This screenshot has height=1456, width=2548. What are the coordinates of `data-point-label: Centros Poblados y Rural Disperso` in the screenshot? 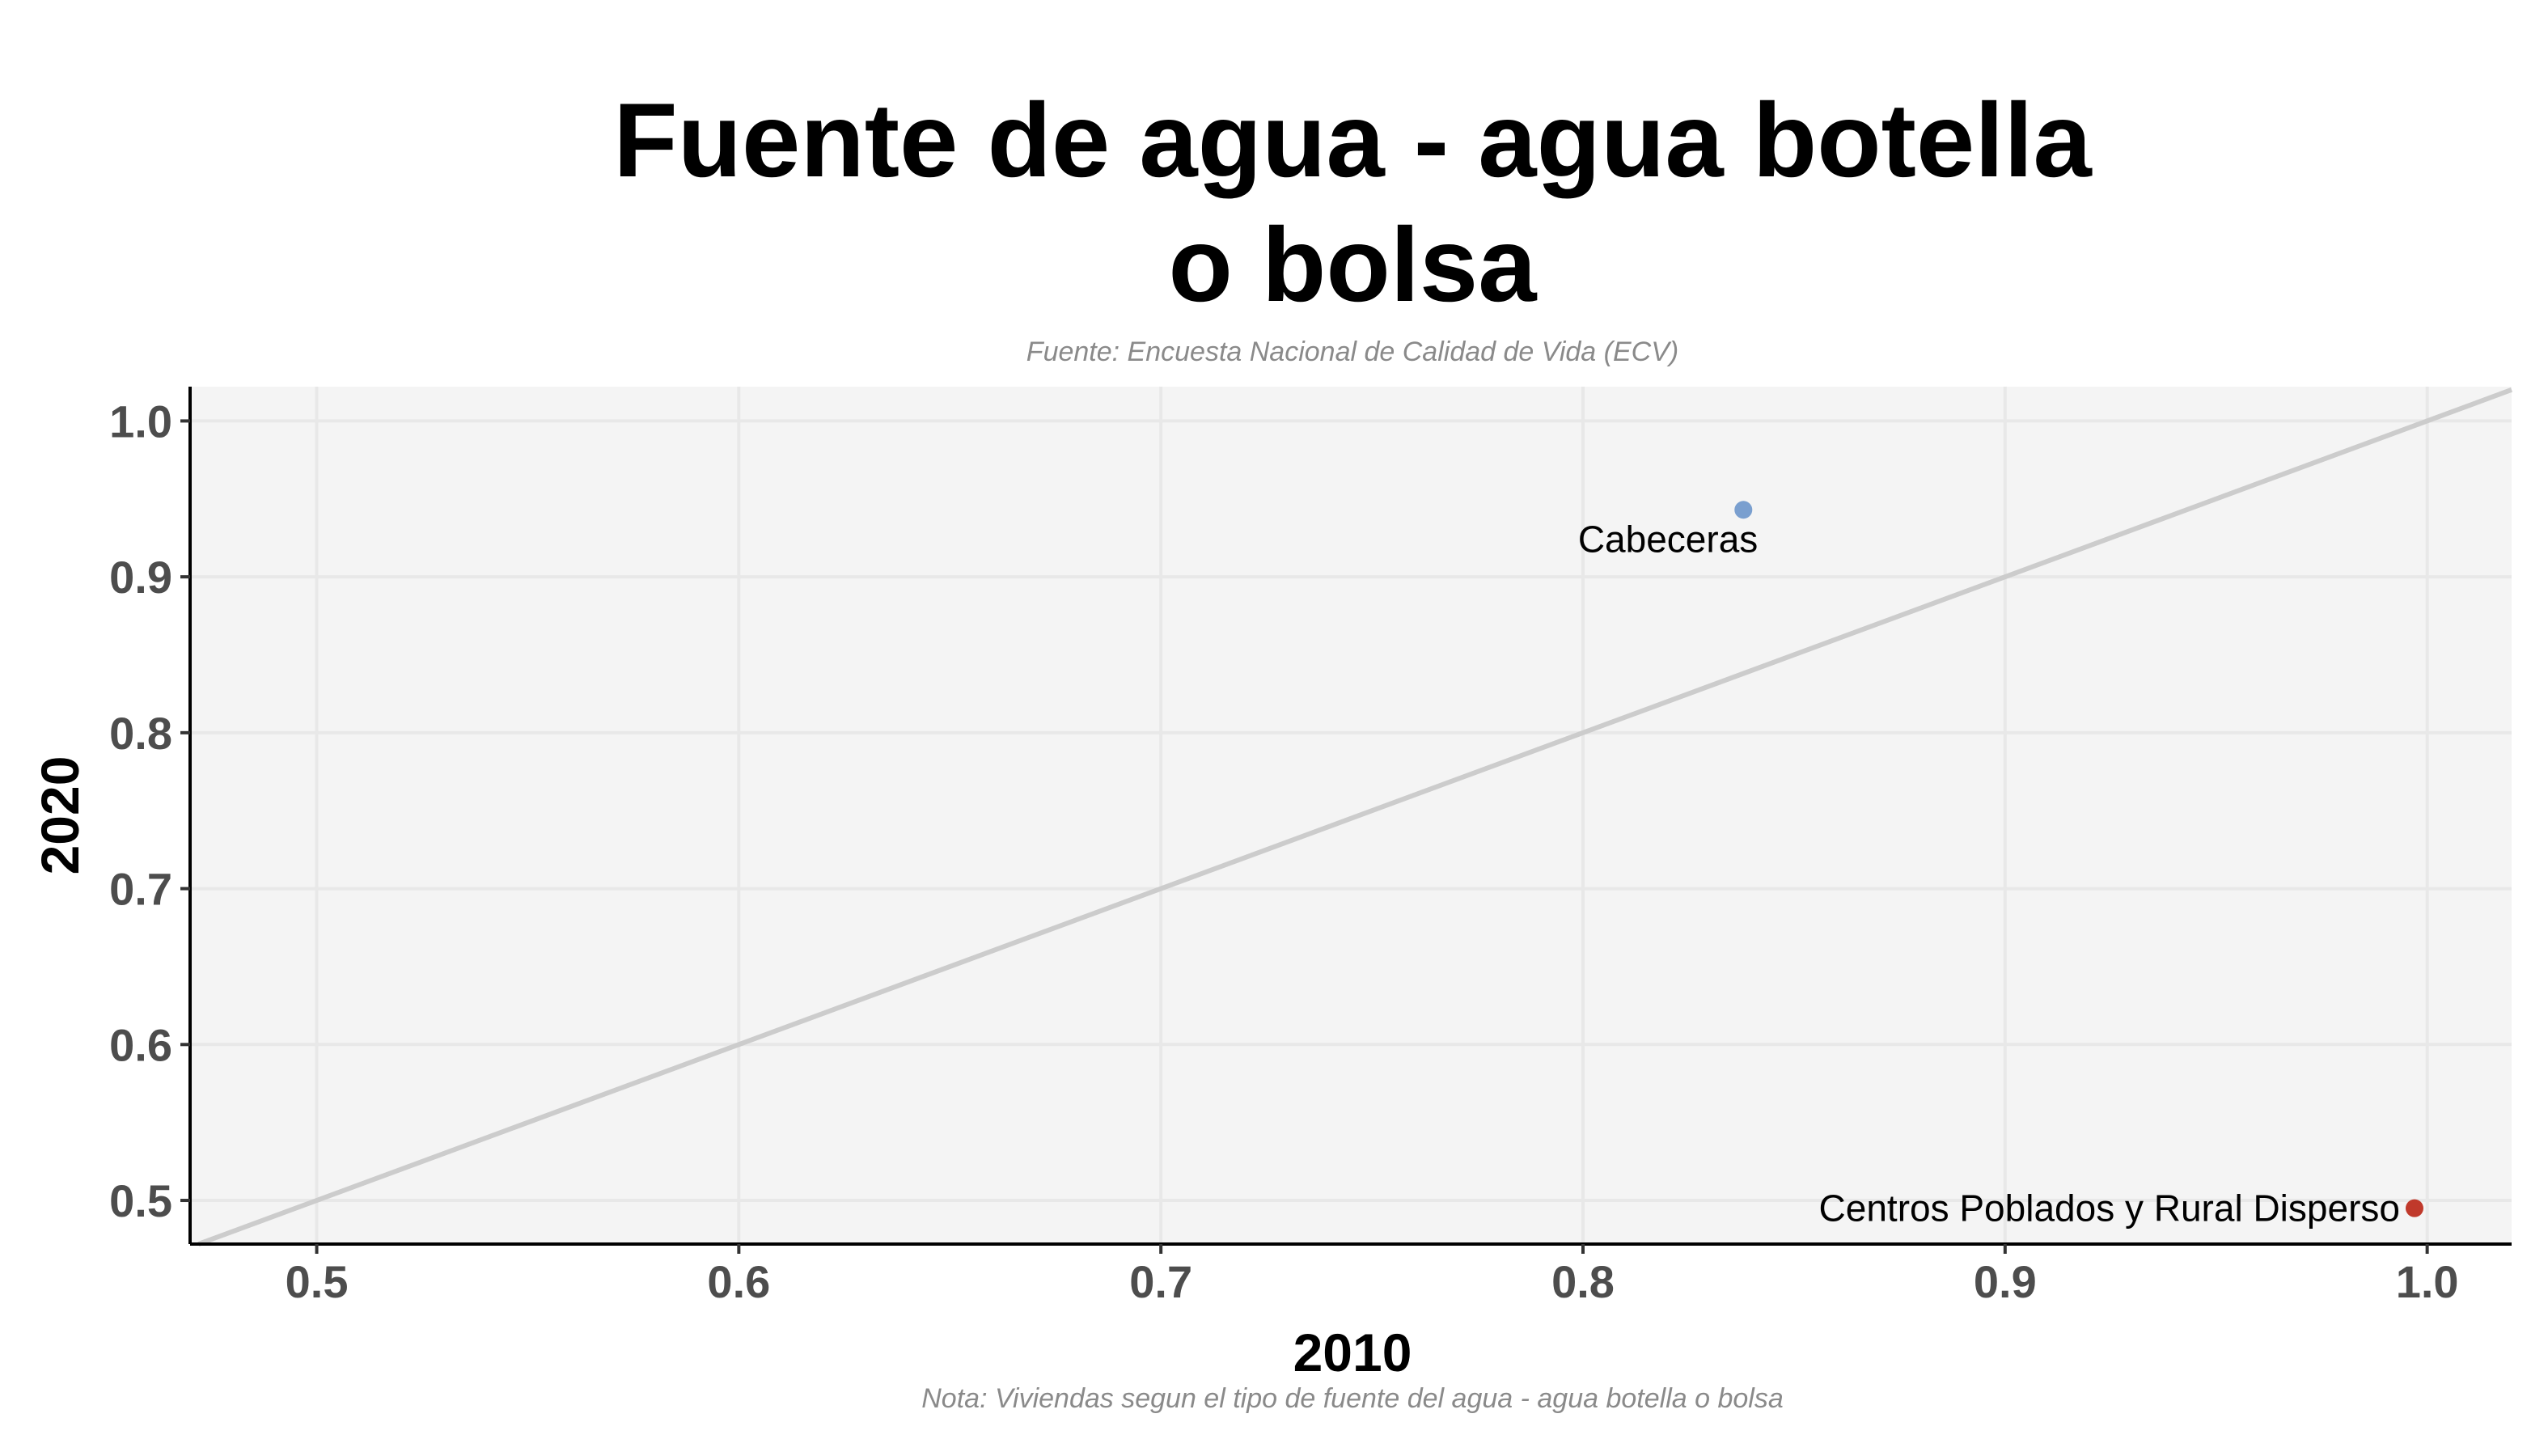 It's located at (2109, 1208).